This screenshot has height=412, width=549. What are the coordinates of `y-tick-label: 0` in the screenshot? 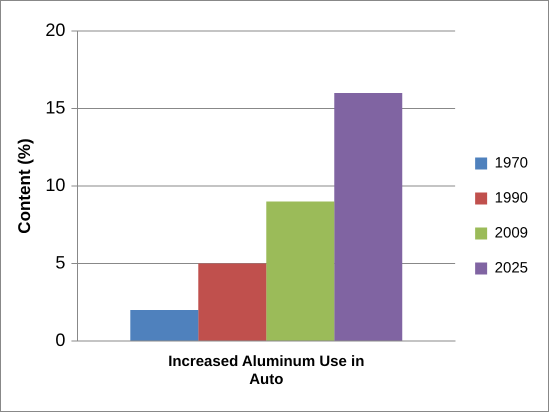 It's located at (60, 340).